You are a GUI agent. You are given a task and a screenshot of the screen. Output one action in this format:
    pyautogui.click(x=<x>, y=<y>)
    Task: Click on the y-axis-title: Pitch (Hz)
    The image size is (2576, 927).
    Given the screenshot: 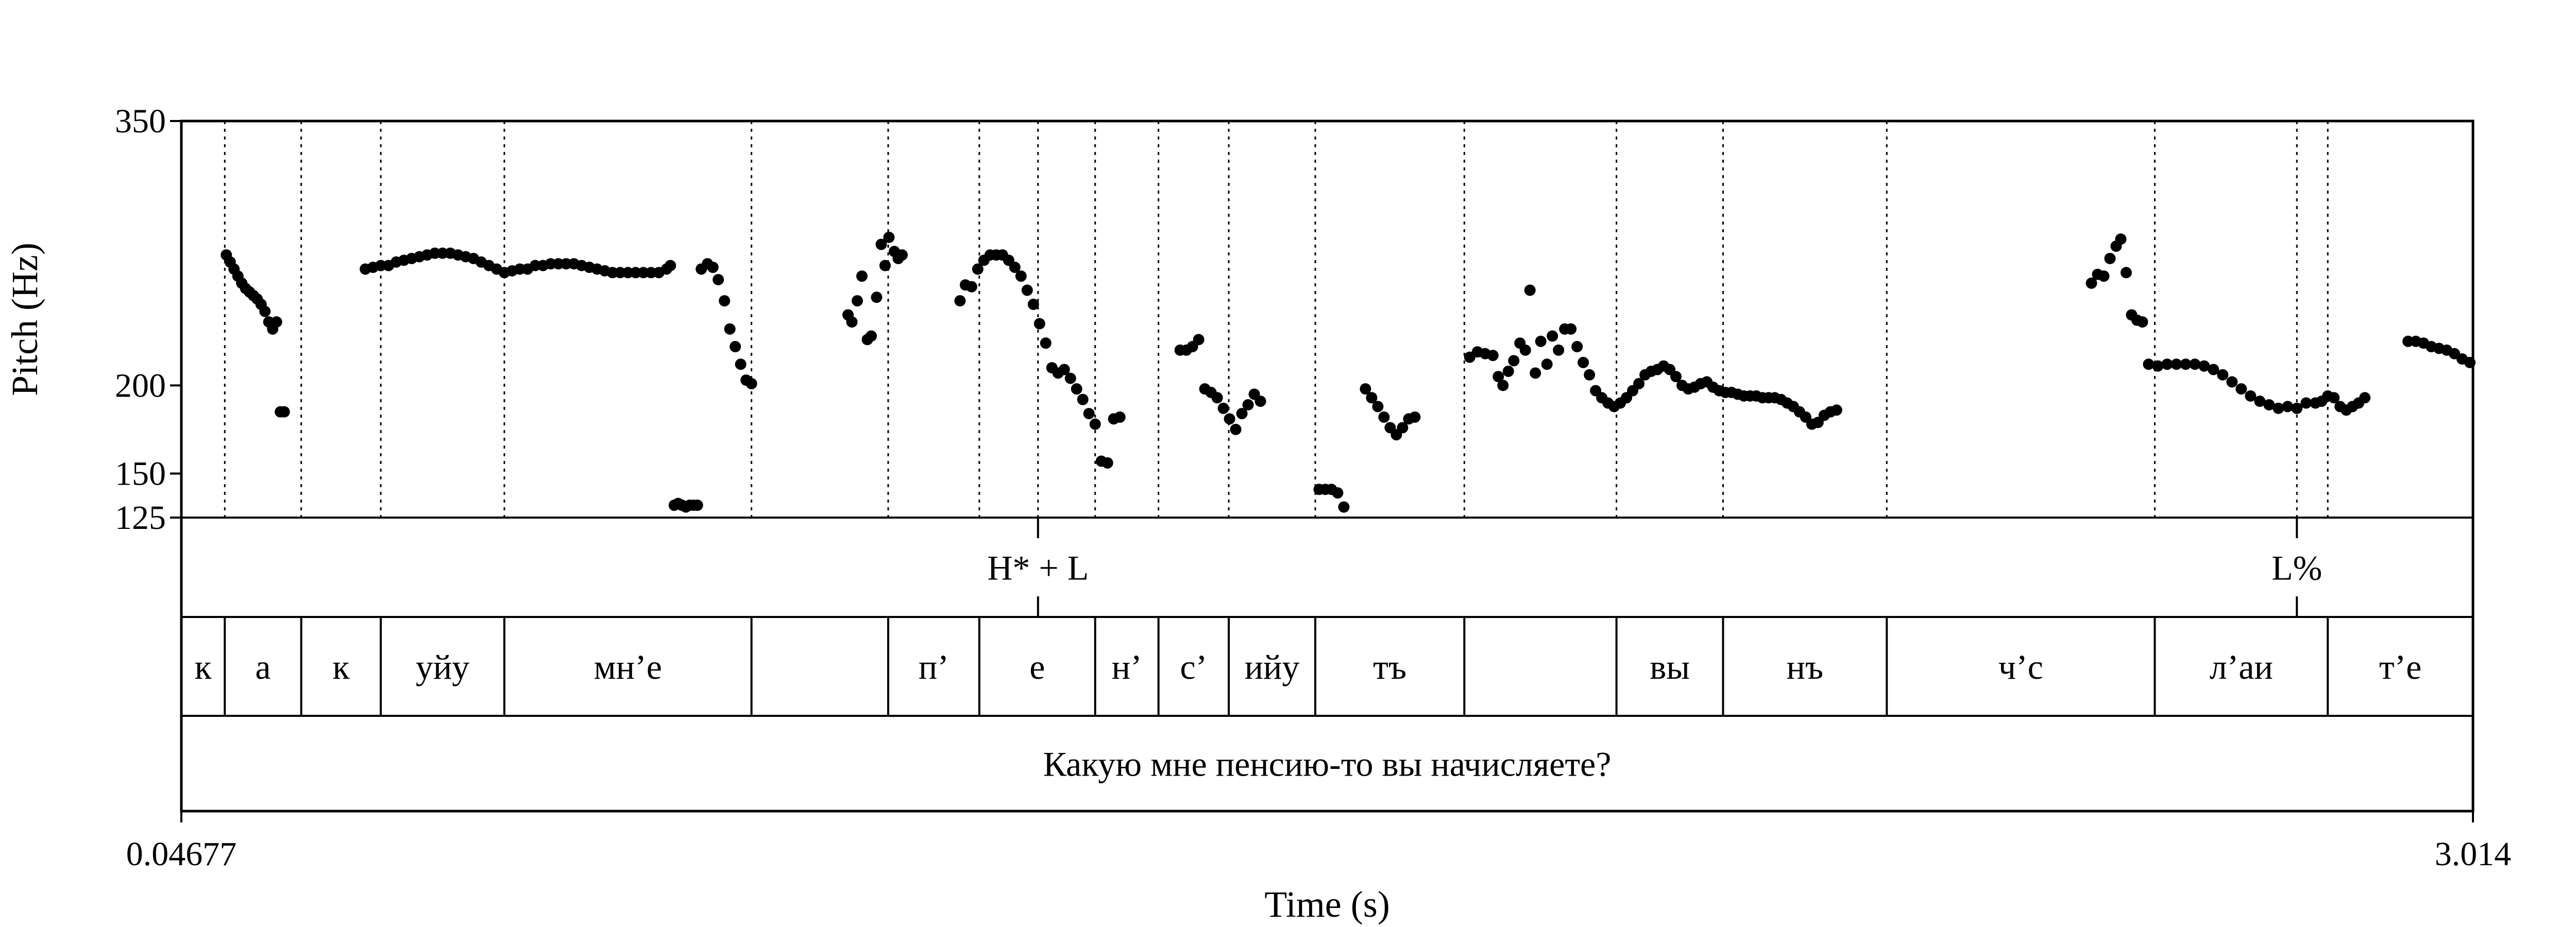 What is the action you would take?
    pyautogui.click(x=24, y=319)
    